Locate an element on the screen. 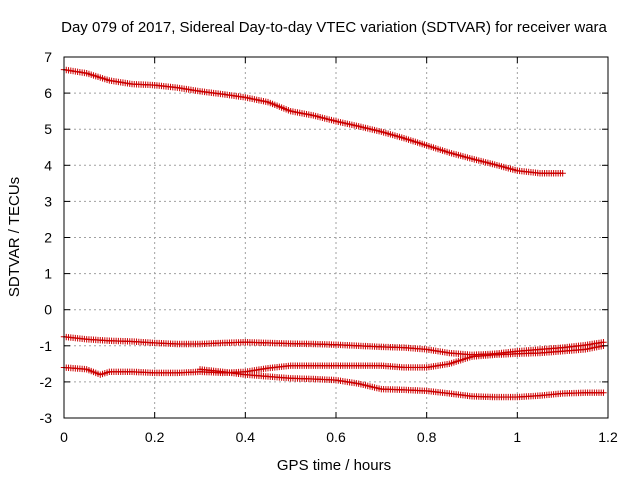  y-tick-label: 5 is located at coordinates (48, 129).